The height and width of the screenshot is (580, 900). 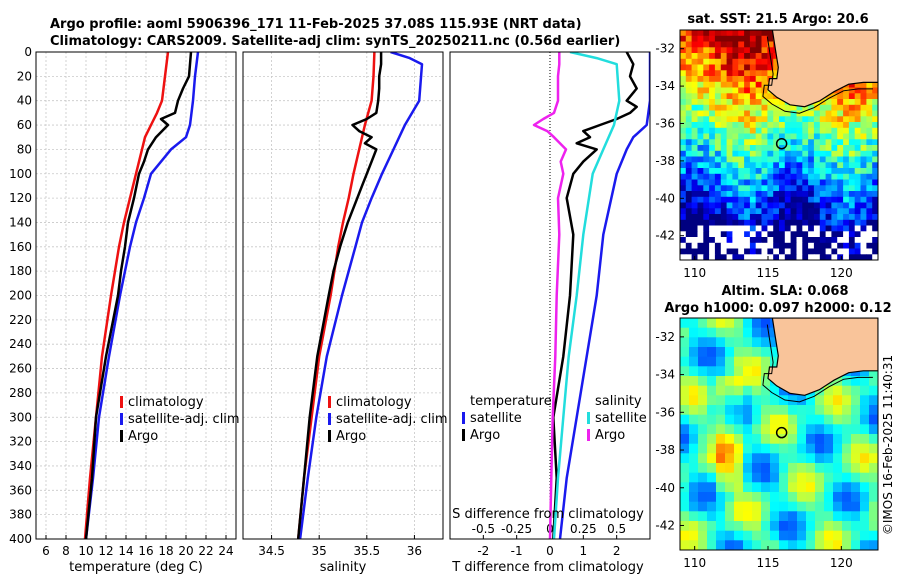 I want to click on legend-swatch-satellite, so click(x=329, y=419).